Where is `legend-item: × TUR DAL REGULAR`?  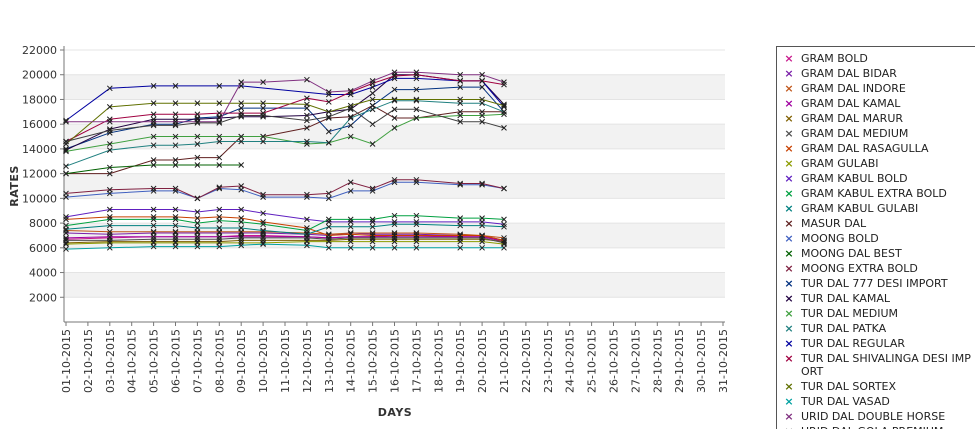 legend-item: × TUR DAL REGULAR is located at coordinates (876, 343).